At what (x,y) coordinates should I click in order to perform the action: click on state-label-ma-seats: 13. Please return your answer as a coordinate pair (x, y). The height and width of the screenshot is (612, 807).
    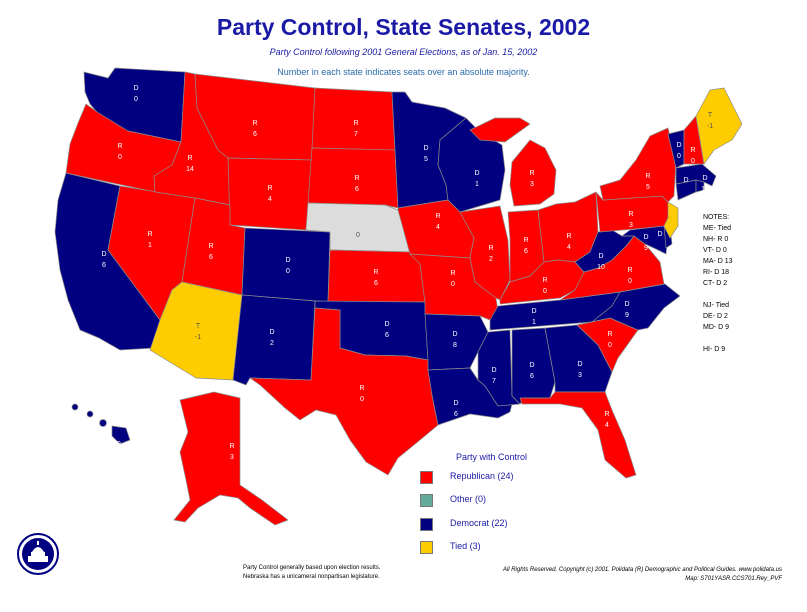
    Looking at the image, I should click on (705, 189).